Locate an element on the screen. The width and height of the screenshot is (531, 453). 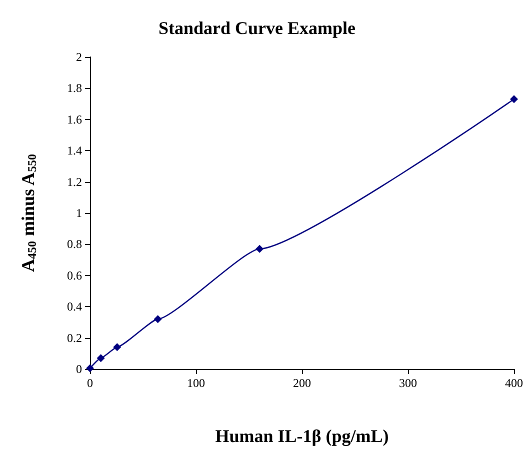
y-tick-label: 0.6 is located at coordinates (74, 275).